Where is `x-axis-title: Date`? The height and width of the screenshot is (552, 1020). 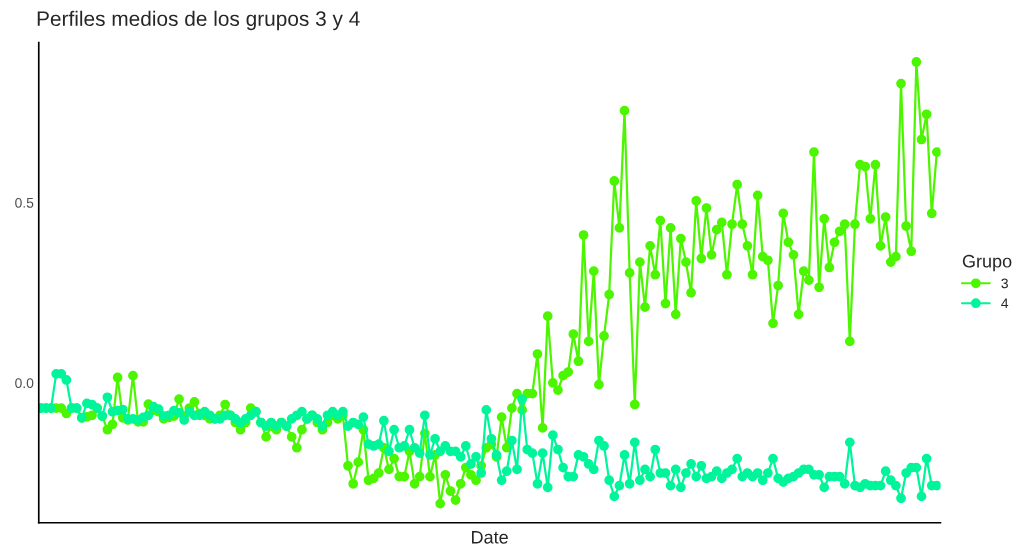
x-axis-title: Date is located at coordinates (490, 537).